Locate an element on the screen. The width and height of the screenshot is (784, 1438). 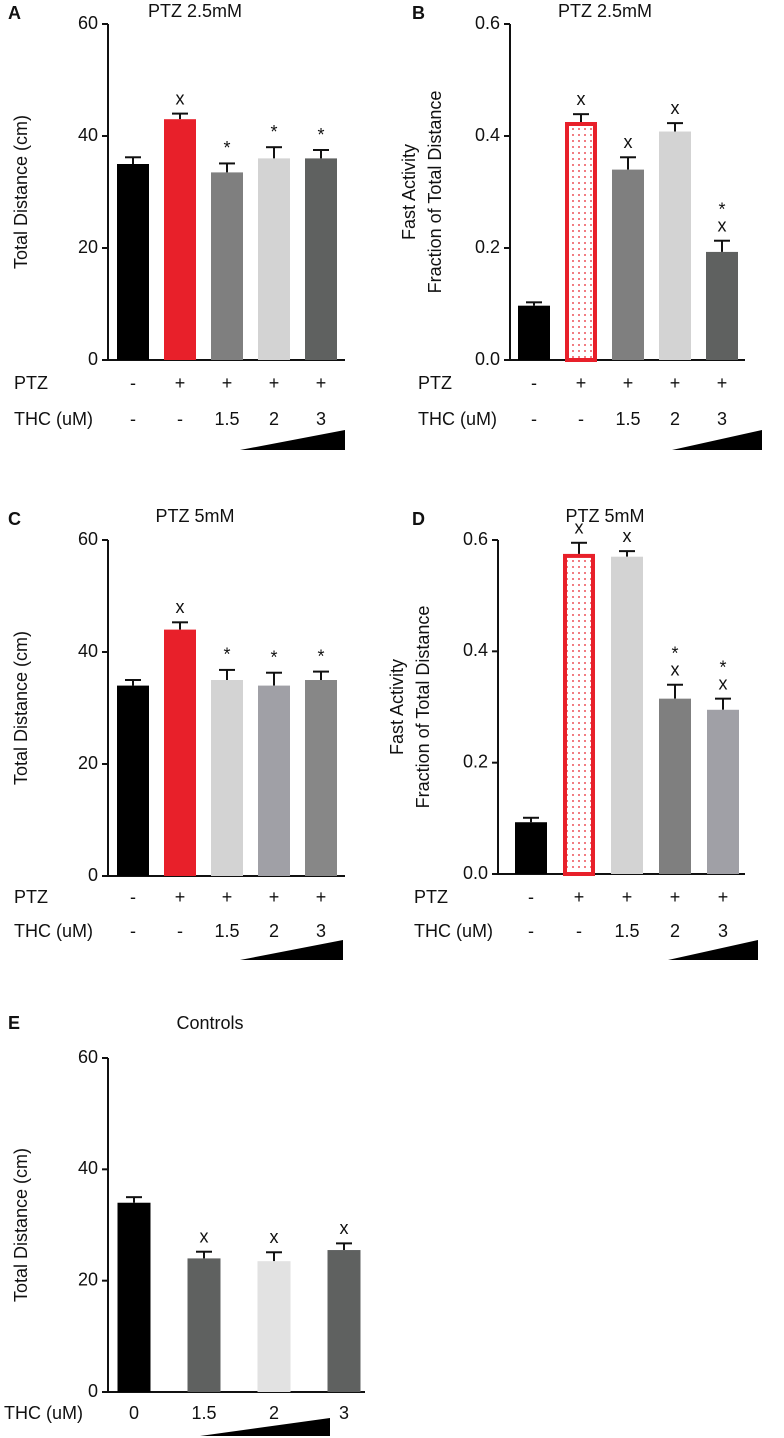
panel-label: A is located at coordinates (14, 13).